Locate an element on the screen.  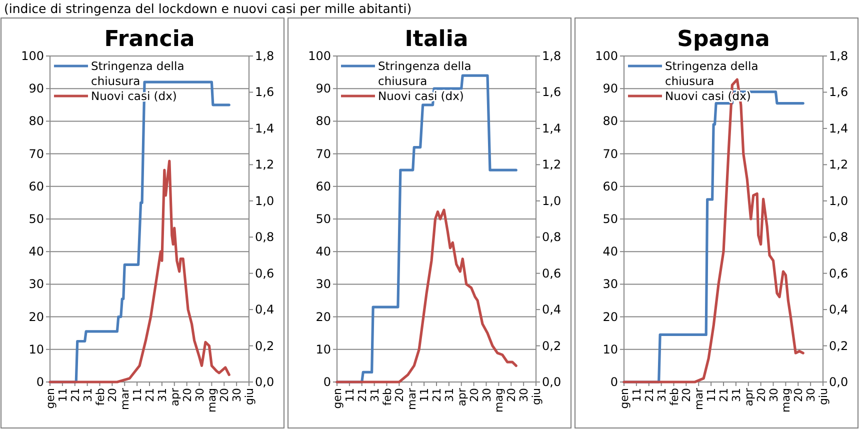
chart-subtitle: (indice di stringenza del lockdown e nuovi casi per mille abitanti) is located at coordinates (208, 8).